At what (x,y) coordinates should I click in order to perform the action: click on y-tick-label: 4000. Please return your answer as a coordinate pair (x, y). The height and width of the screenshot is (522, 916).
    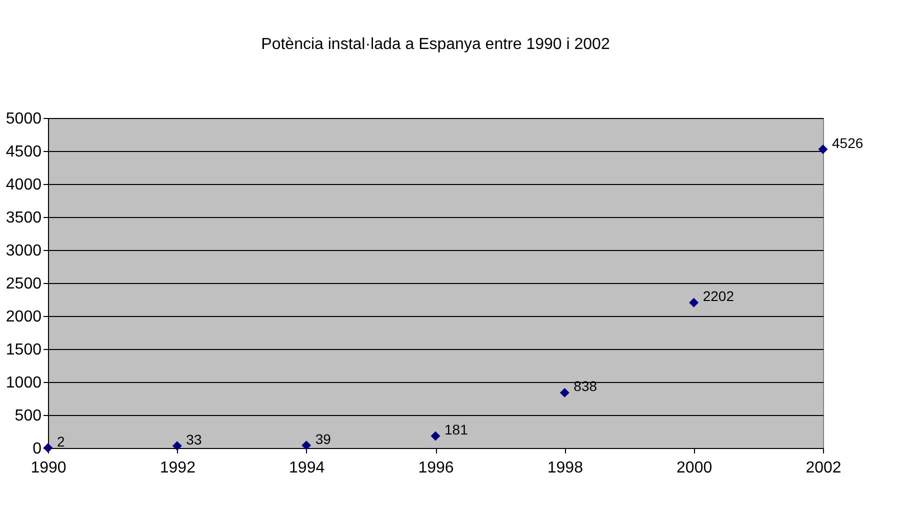
    Looking at the image, I should click on (24, 185).